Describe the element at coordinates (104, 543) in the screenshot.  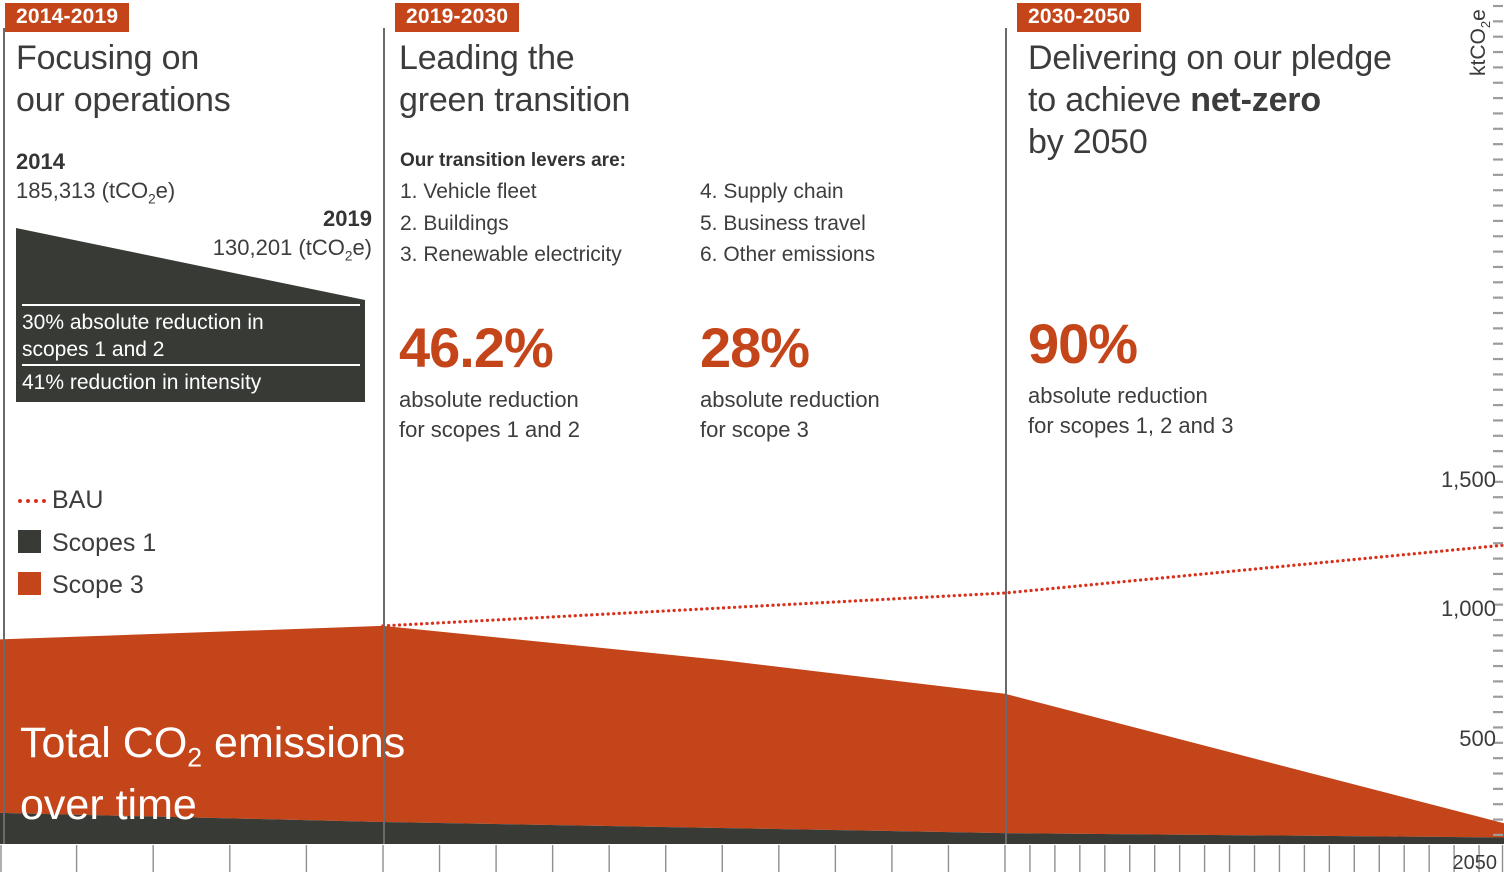
I see `legend-label-scopes1: Scopes 1` at that location.